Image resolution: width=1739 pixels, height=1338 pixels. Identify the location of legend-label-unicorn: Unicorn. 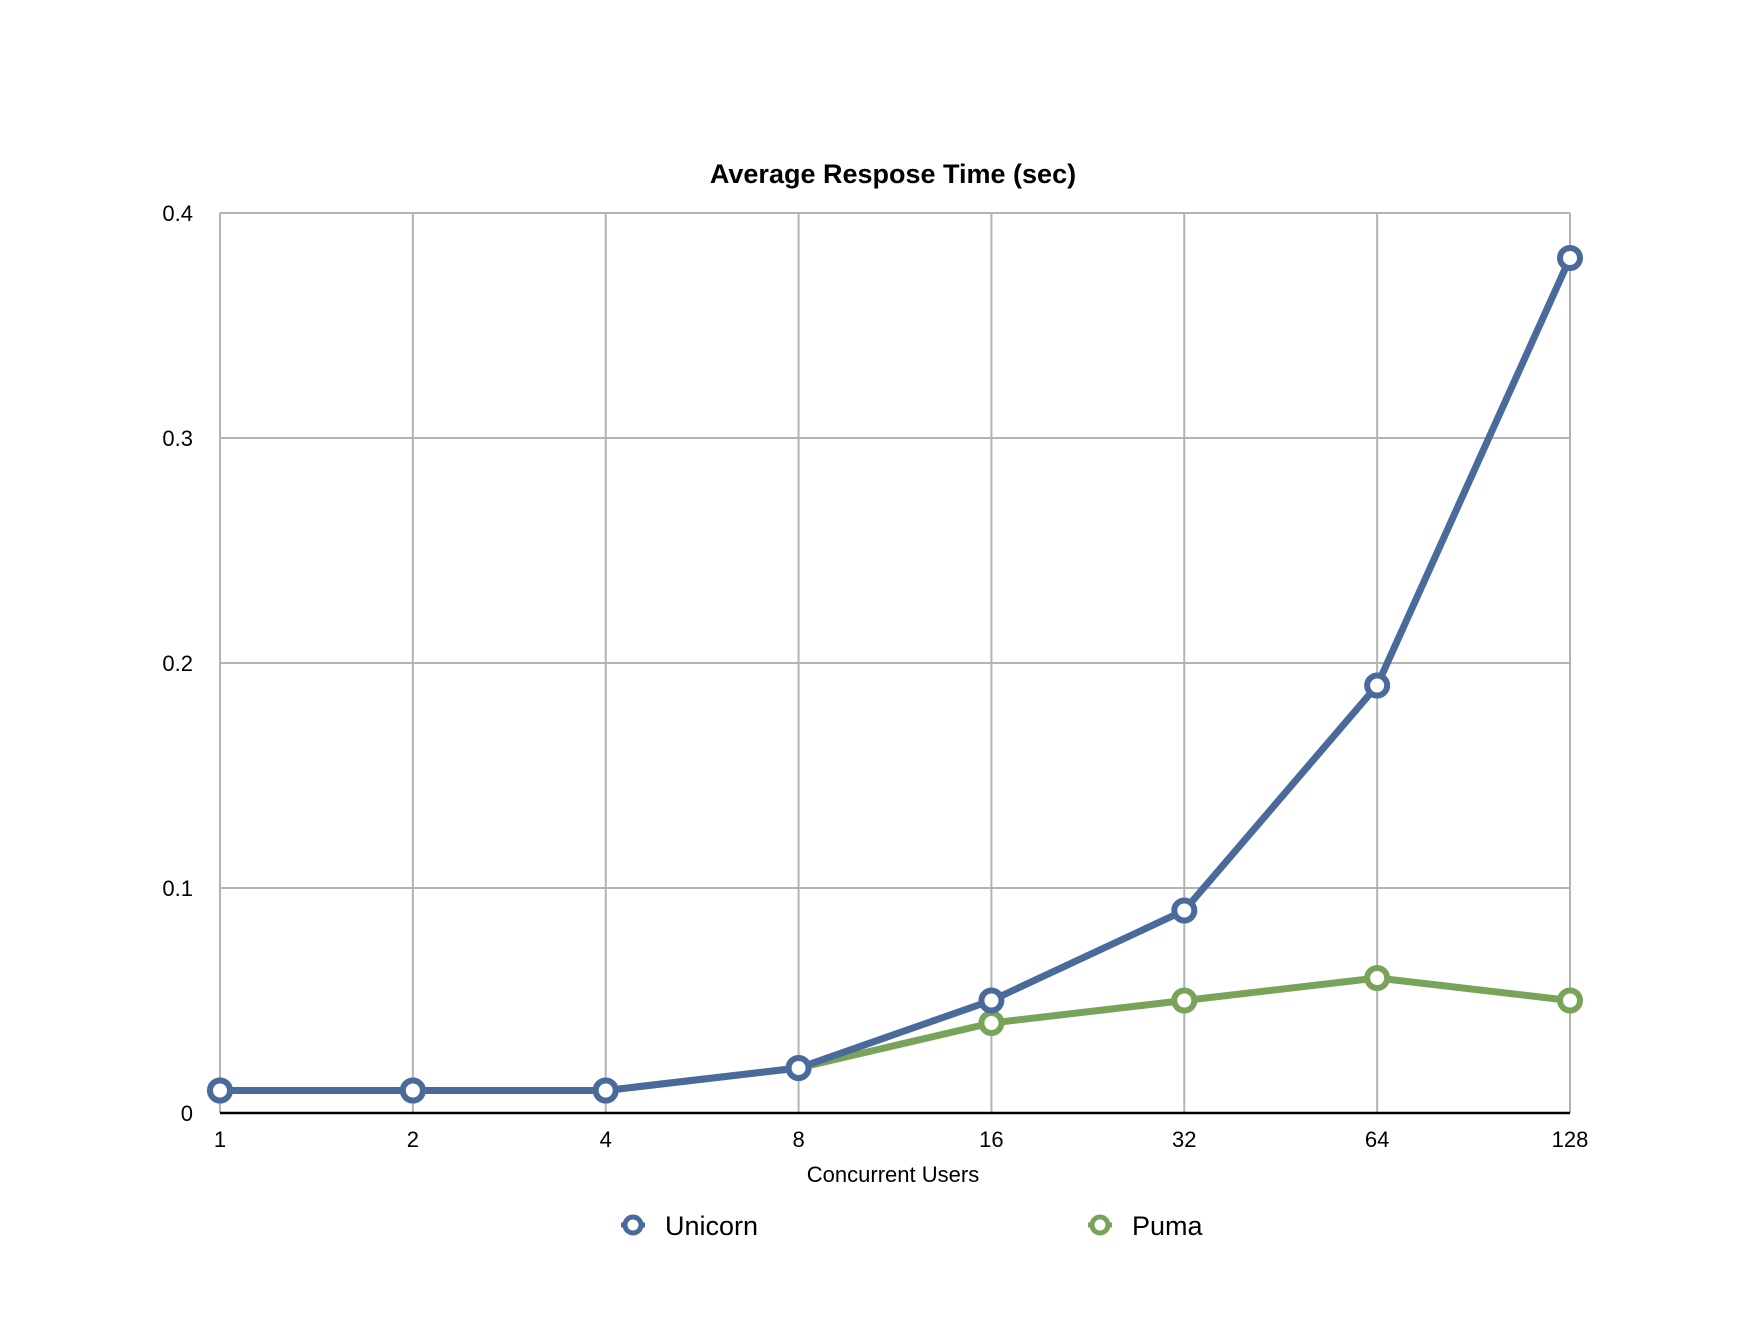
(711, 1226).